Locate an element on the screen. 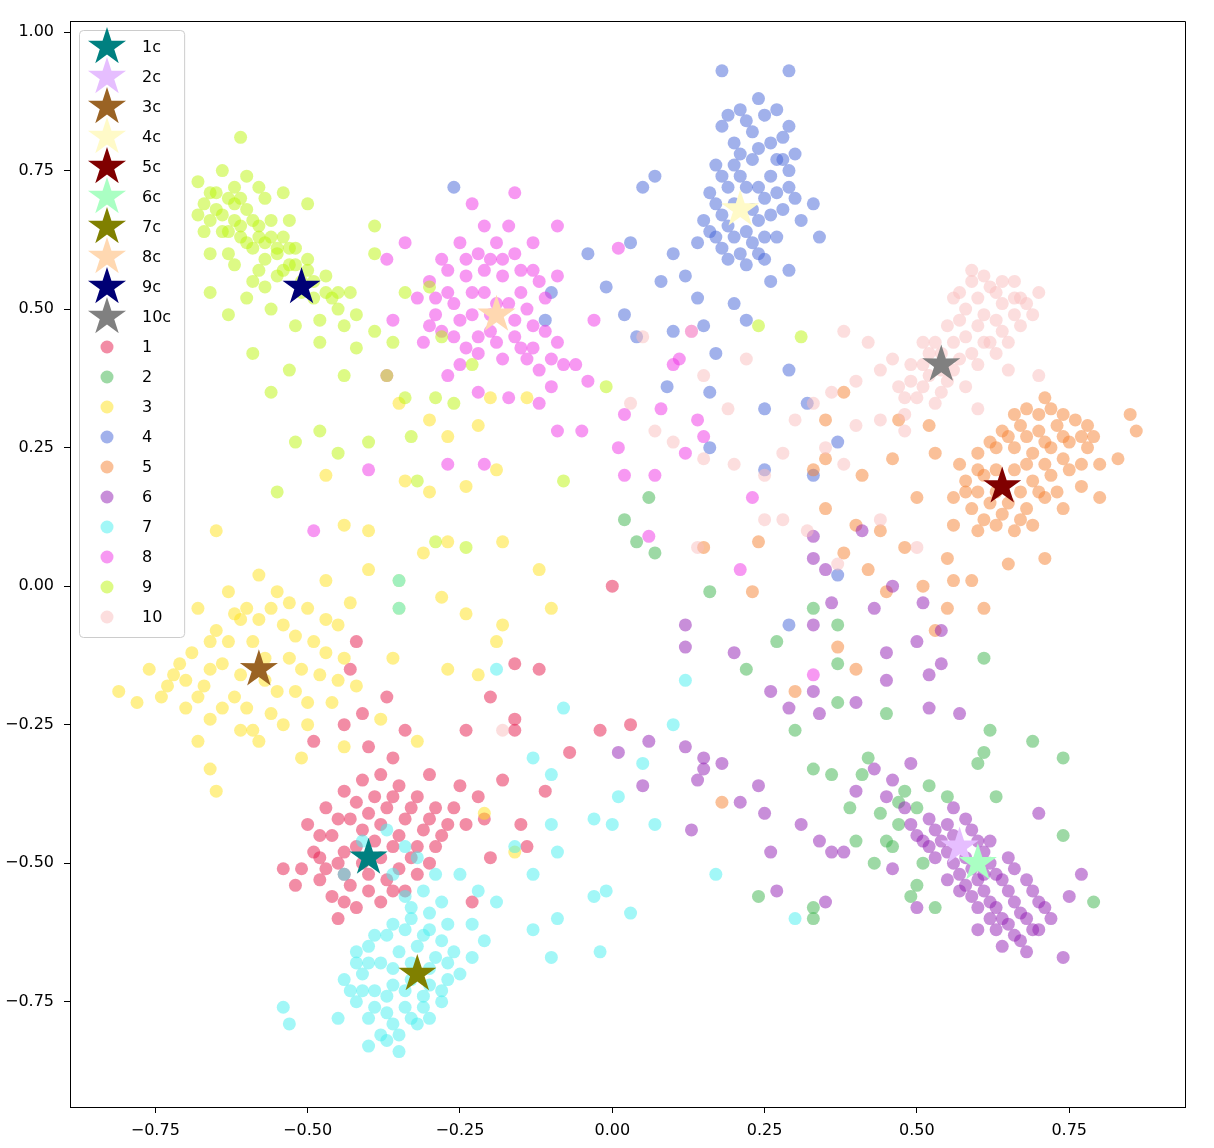 The image size is (1214, 1148). x-tick-label: −0.75 is located at coordinates (155, 1129).